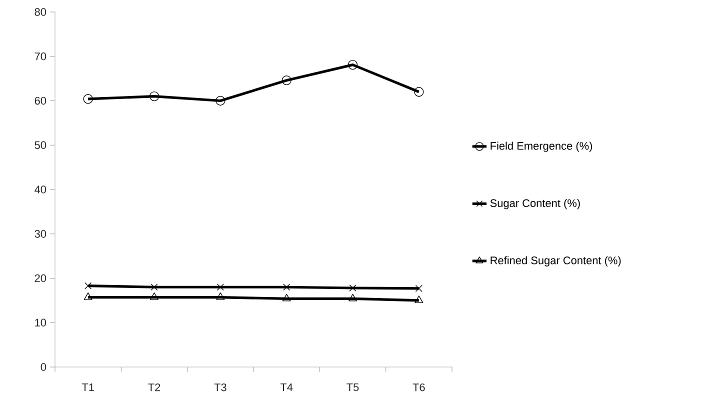 The width and height of the screenshot is (715, 404). What do you see at coordinates (541, 147) in the screenshot?
I see `legend-label: Field Emergence (%)` at bounding box center [541, 147].